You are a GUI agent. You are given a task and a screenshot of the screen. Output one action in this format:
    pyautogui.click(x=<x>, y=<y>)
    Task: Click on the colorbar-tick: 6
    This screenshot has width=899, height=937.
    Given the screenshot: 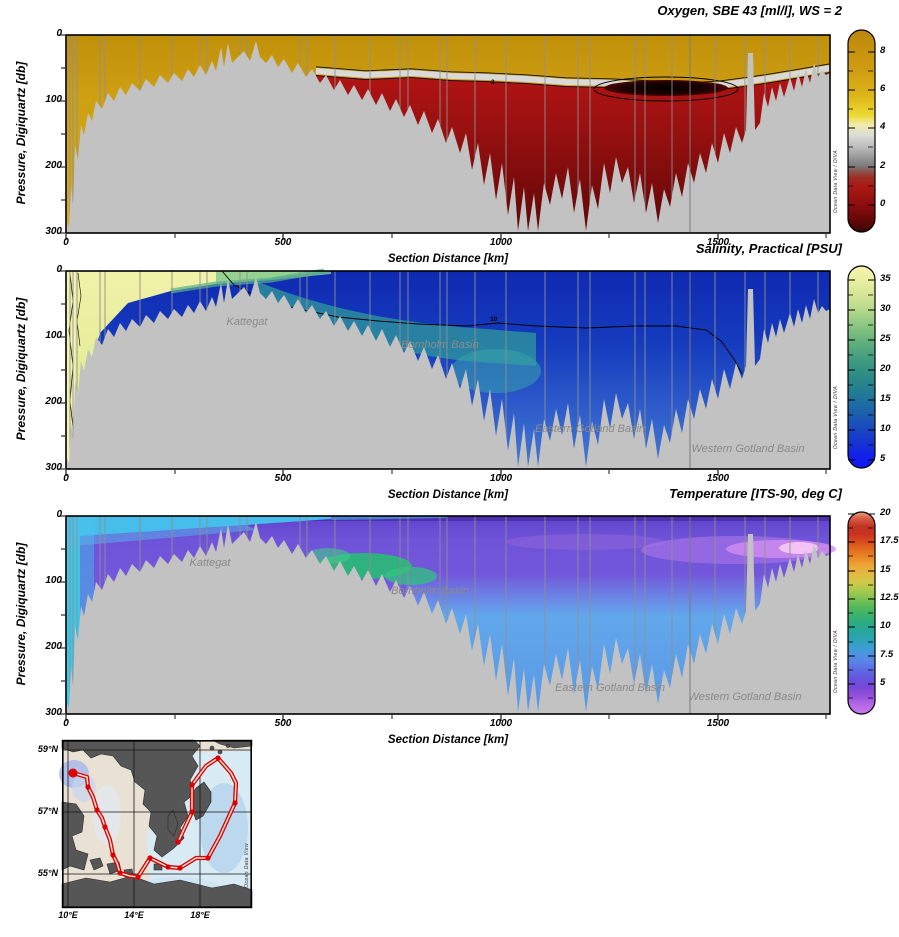 What is the action you would take?
    pyautogui.click(x=883, y=88)
    